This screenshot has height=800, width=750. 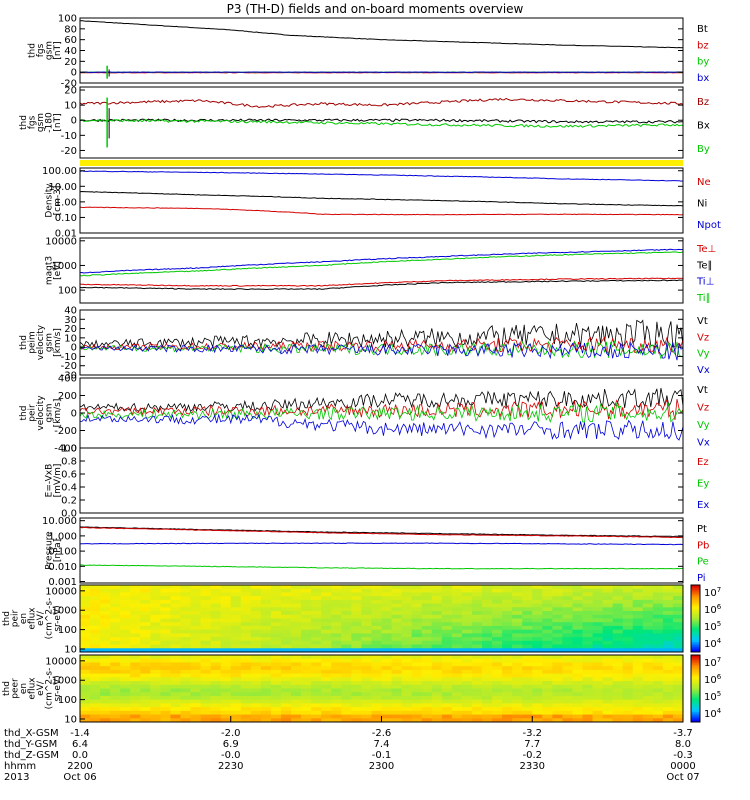 What do you see at coordinates (70, 329) in the screenshot?
I see `y-tick-label: 20` at bounding box center [70, 329].